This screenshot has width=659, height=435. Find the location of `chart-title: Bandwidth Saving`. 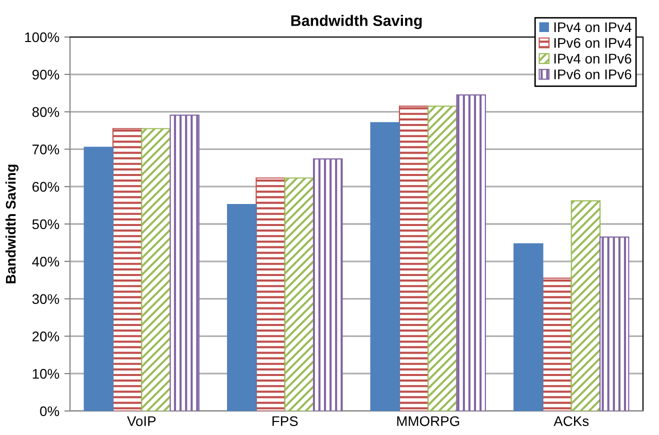

chart-title: Bandwidth Saving is located at coordinates (356, 22).